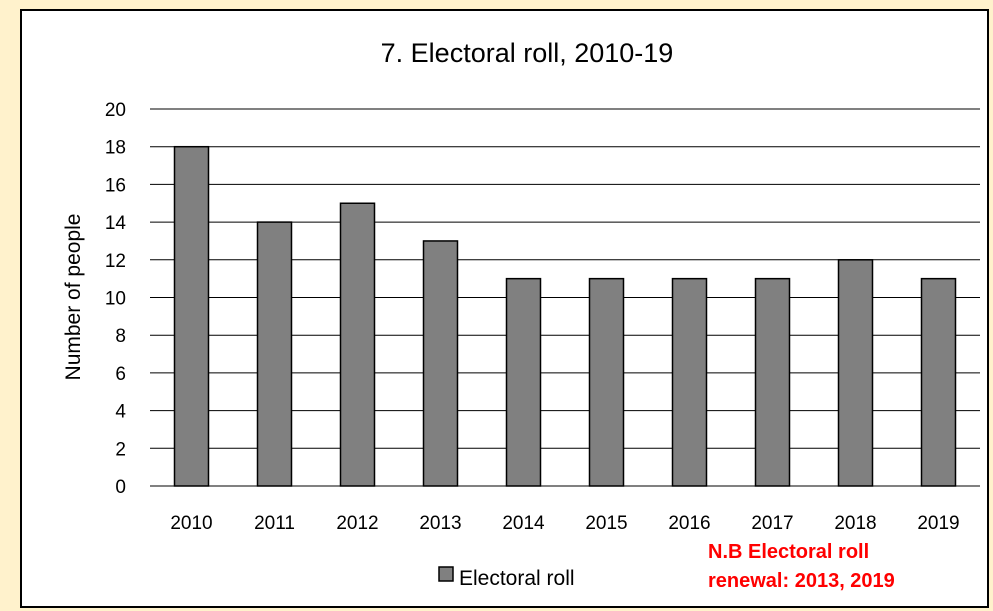 The image size is (993, 611). What do you see at coordinates (606, 523) in the screenshot?
I see `x-tick-label-2015: 2015` at bounding box center [606, 523].